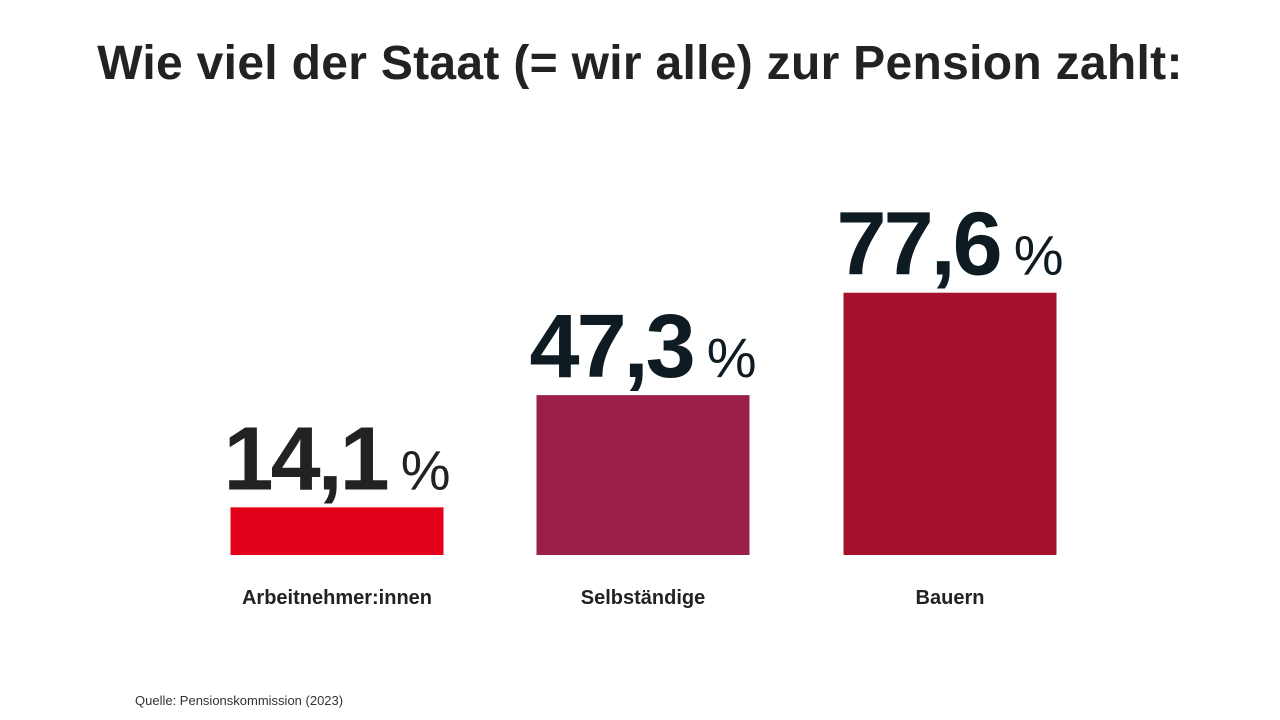 Image resolution: width=1280 pixels, height=720 pixels. What do you see at coordinates (239, 700) in the screenshot?
I see `source-note: Quelle: Pensionskommission (2023)` at bounding box center [239, 700].